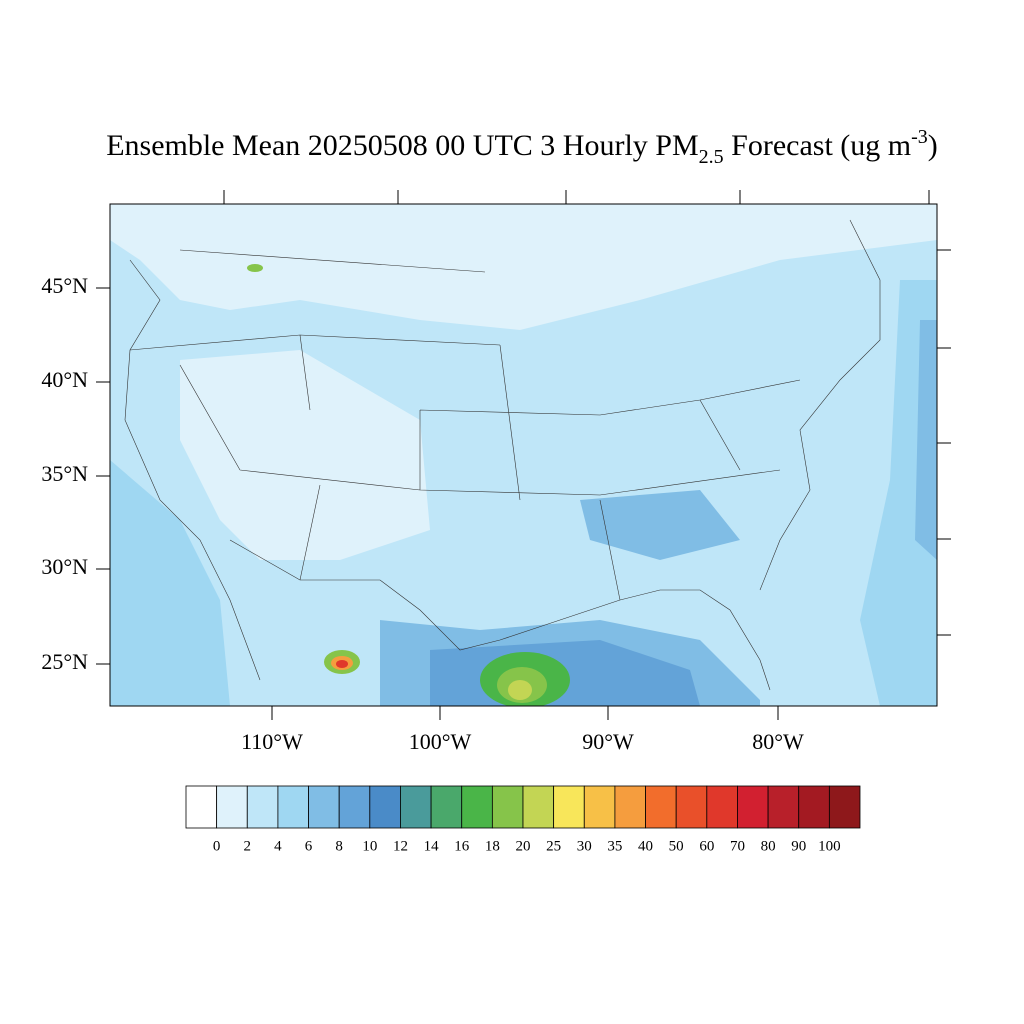 The image size is (1024, 1024). I want to click on lat-label: 30°N, so click(64, 566).